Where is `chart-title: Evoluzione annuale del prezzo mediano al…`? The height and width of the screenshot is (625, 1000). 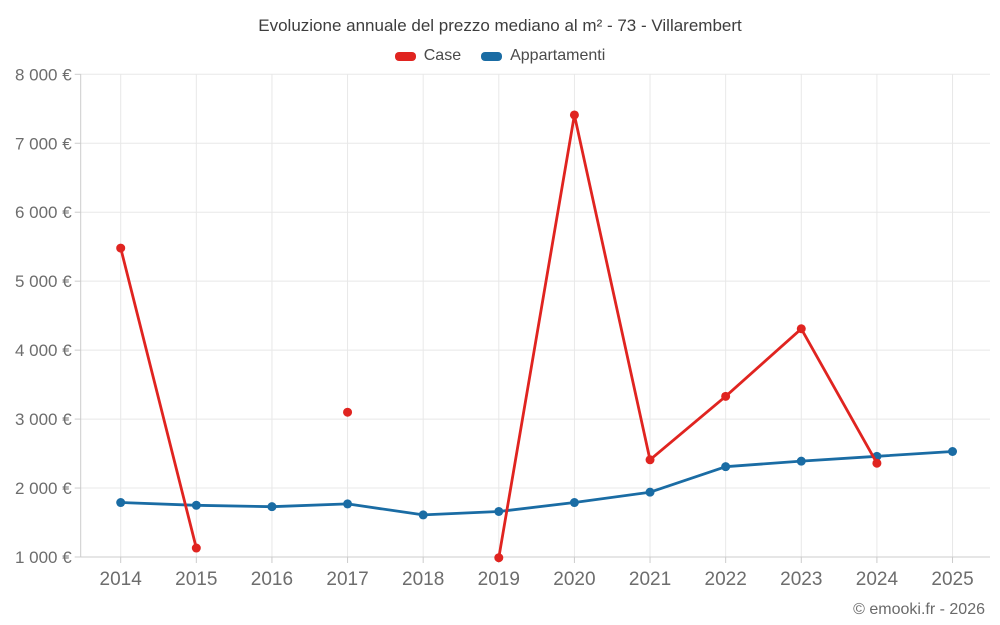
chart-title: Evoluzione annuale del prezzo mediano al… is located at coordinates (500, 25).